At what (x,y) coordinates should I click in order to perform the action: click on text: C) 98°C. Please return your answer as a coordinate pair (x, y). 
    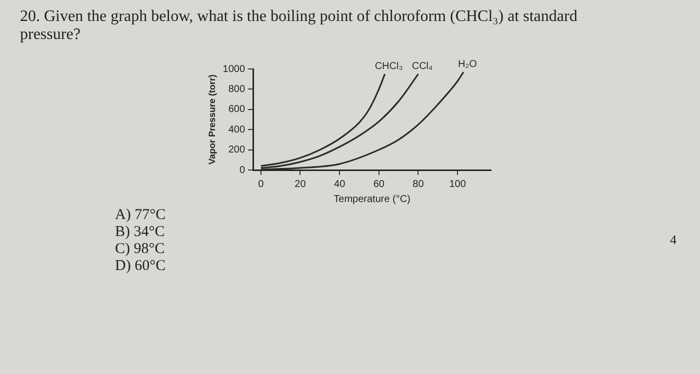
    Looking at the image, I should click on (140, 249).